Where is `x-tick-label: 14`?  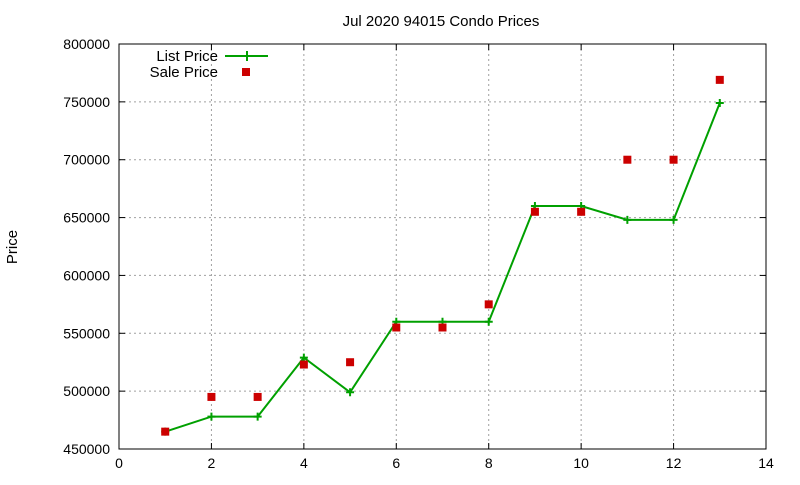
x-tick-label: 14 is located at coordinates (766, 463).